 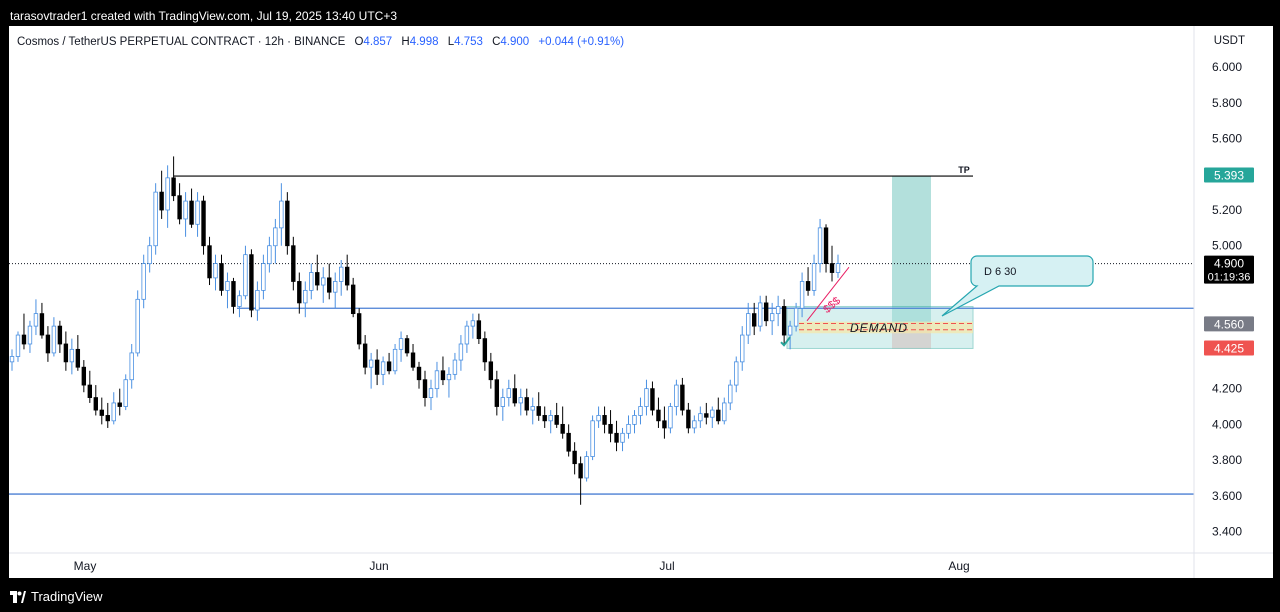 What do you see at coordinates (496, 42) in the screenshot?
I see `close-label: C` at bounding box center [496, 42].